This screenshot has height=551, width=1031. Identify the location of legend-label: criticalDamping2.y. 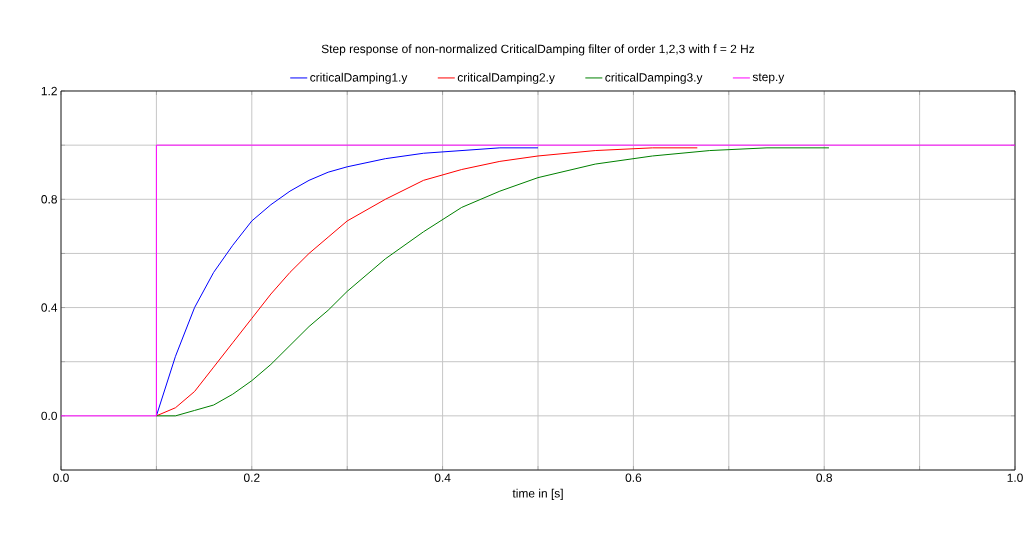
(506, 78).